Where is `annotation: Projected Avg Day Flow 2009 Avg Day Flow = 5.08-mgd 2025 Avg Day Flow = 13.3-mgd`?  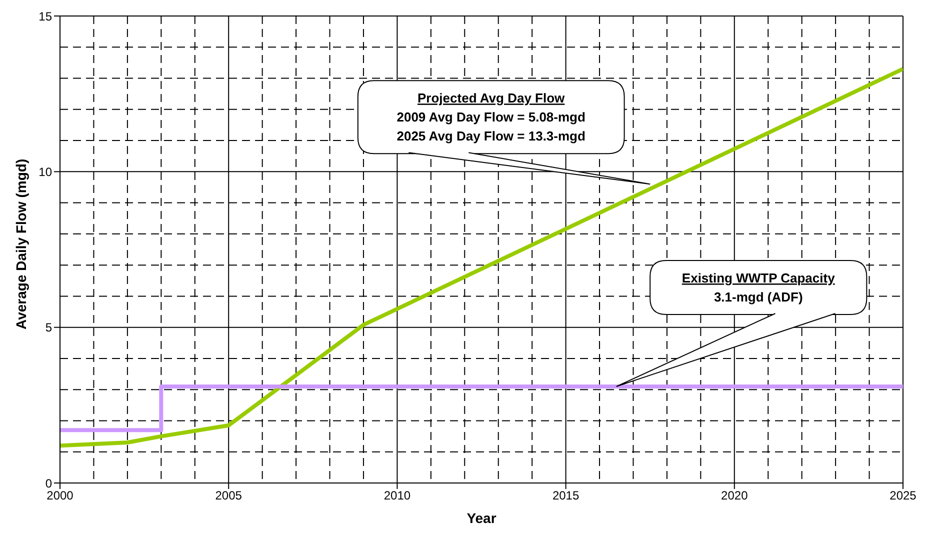
annotation: Projected Avg Day Flow 2009 Avg Day Flow = 5.08-mgd 2025 Avg Day Flow = 13.3-mgd is located at coordinates (491, 117).